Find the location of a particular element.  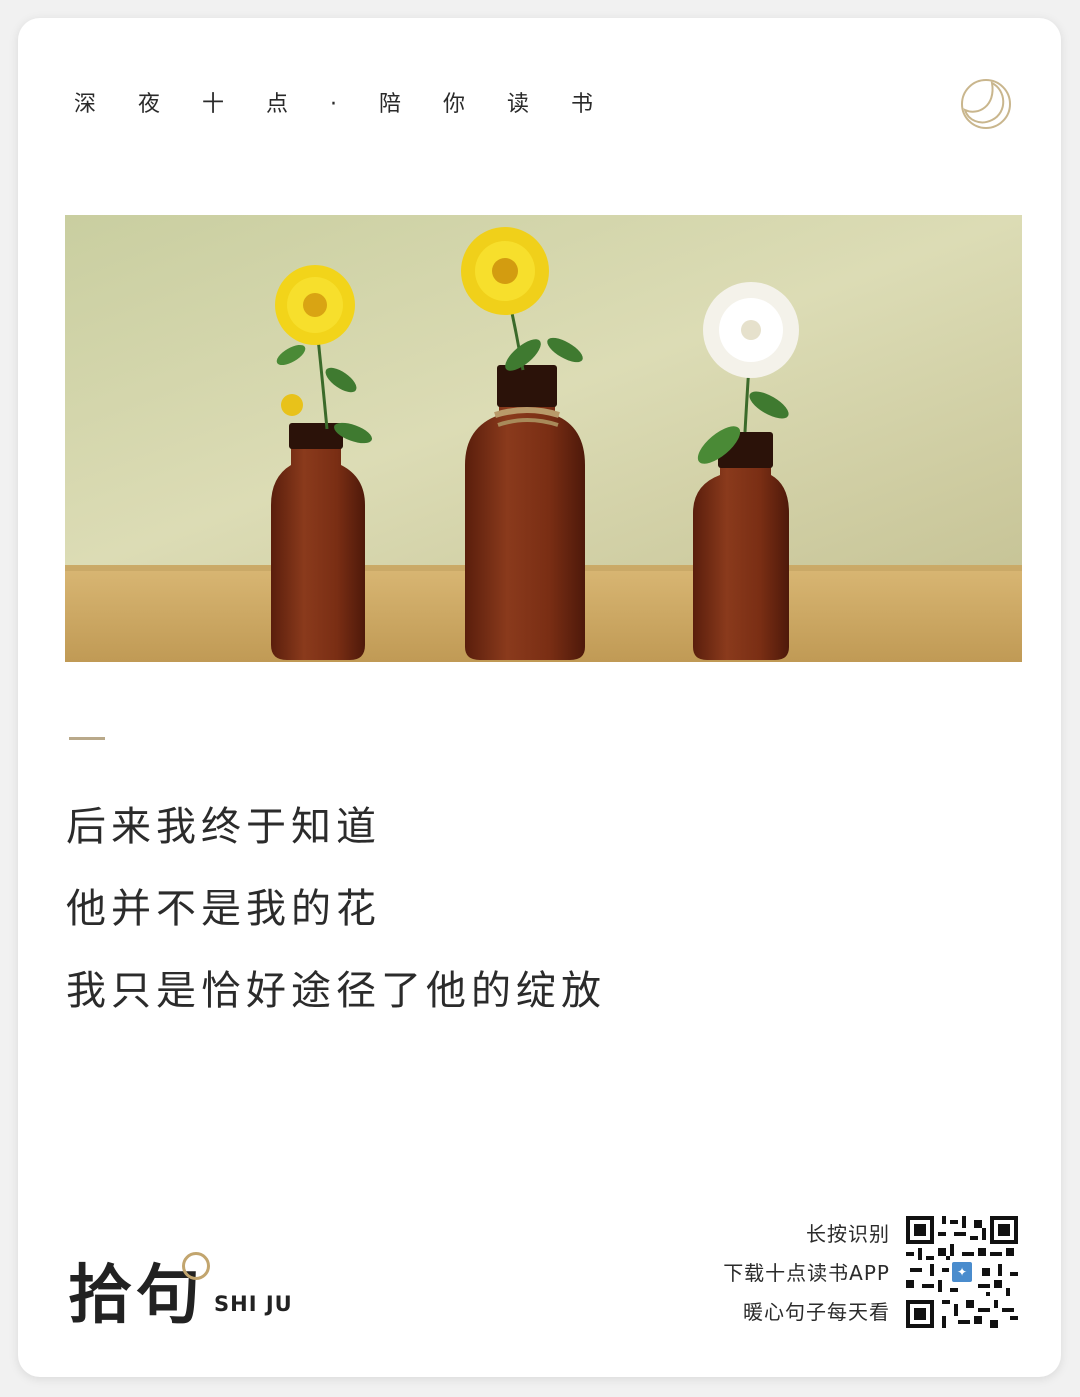

quote-line: 我只是恰好途径了他的绽放 is located at coordinates (336, 991).